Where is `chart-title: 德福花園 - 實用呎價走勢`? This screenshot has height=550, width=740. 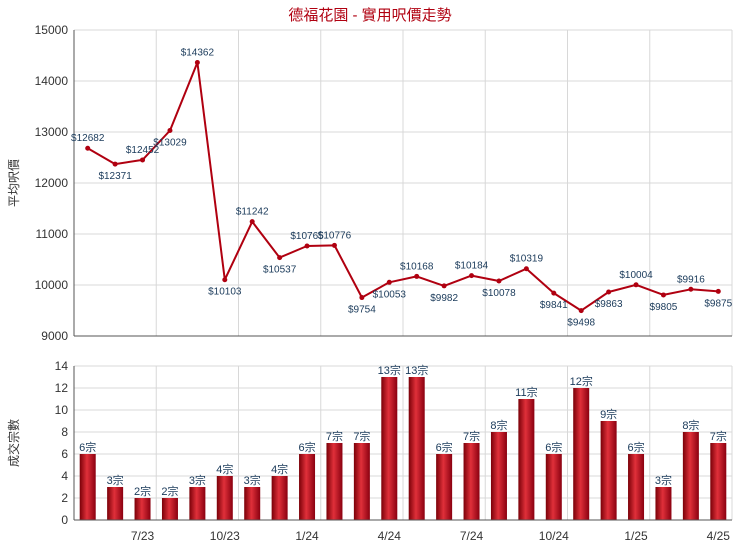
chart-title: 德福花園 - 實用呎價走勢 is located at coordinates (369, 15).